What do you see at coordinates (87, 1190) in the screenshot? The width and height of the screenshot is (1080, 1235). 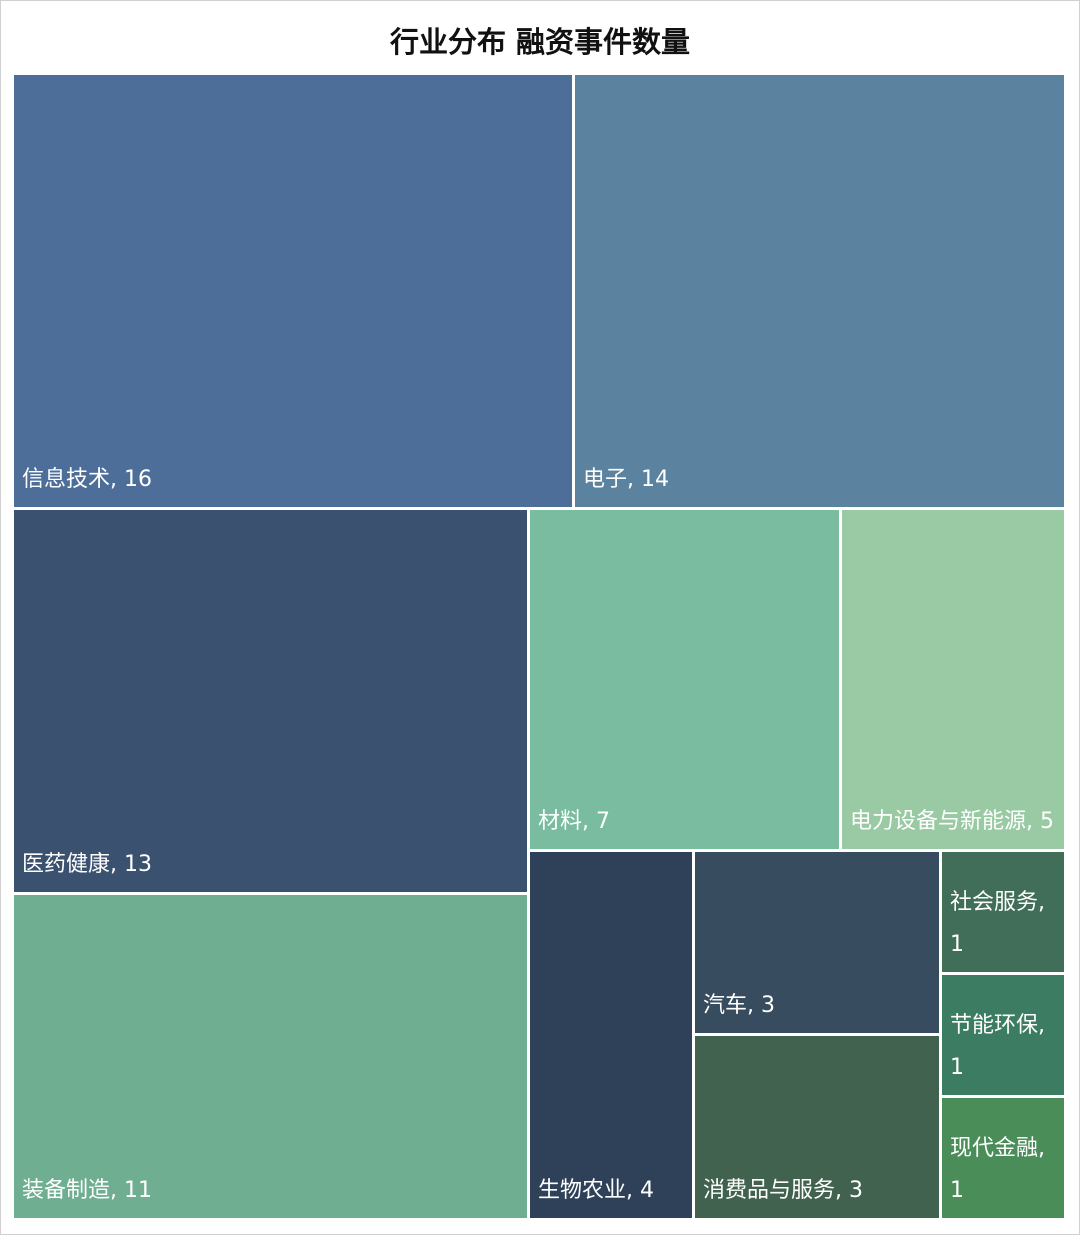 I see `cell-label: 装备制造, 11` at bounding box center [87, 1190].